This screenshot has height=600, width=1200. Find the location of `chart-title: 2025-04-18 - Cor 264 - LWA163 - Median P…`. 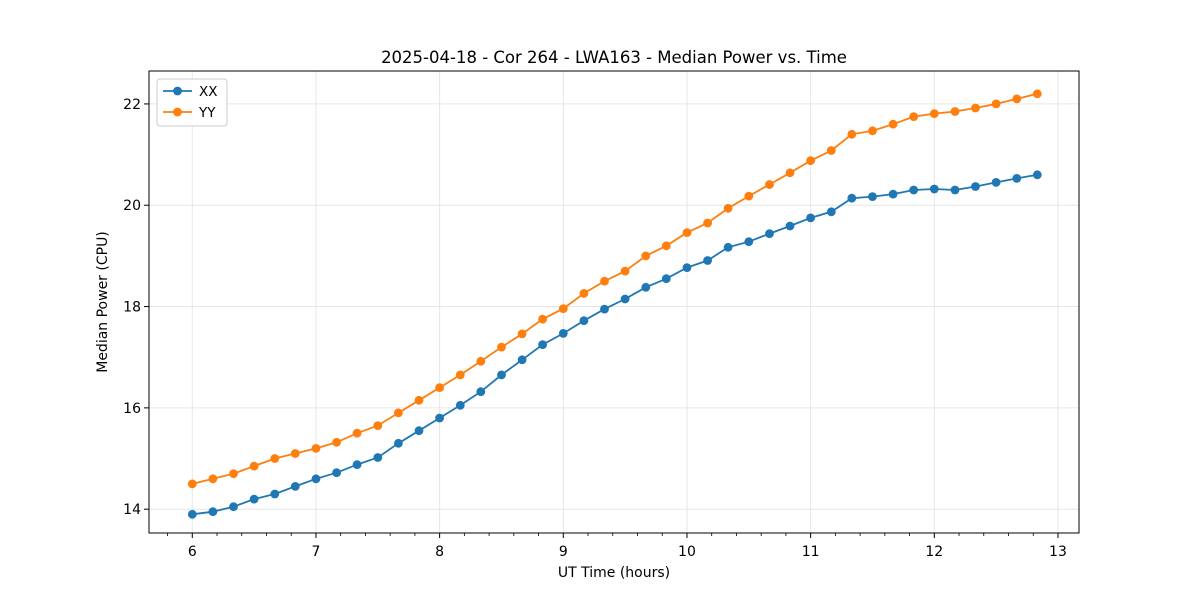

chart-title: 2025-04-18 - Cor 264 - LWA163 - Median P… is located at coordinates (614, 57).